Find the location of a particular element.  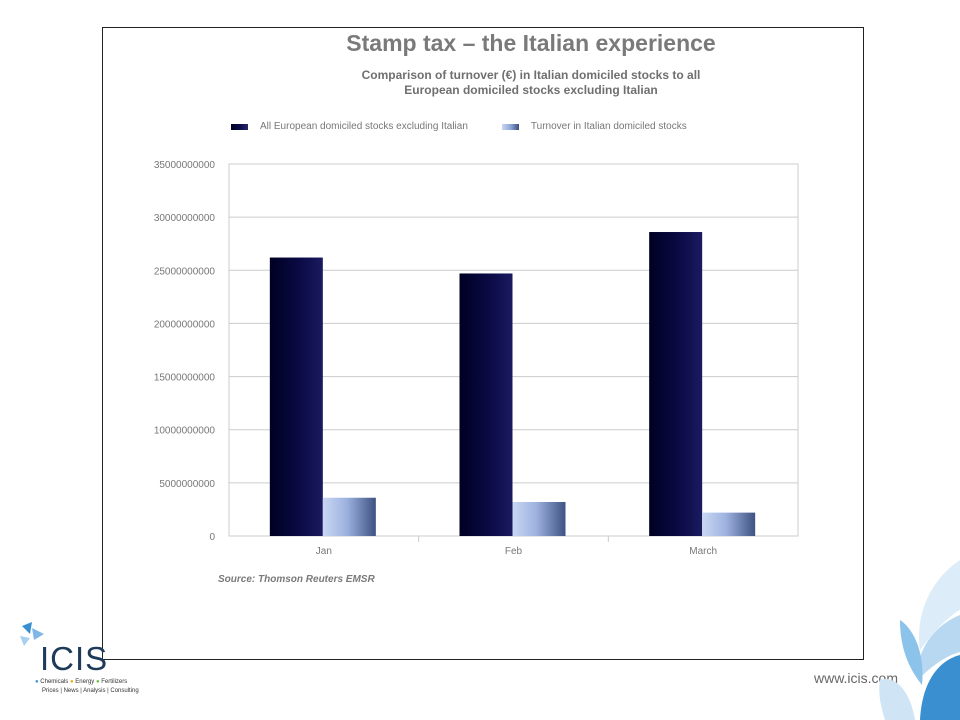

x-tick-label: March is located at coordinates (703, 551).